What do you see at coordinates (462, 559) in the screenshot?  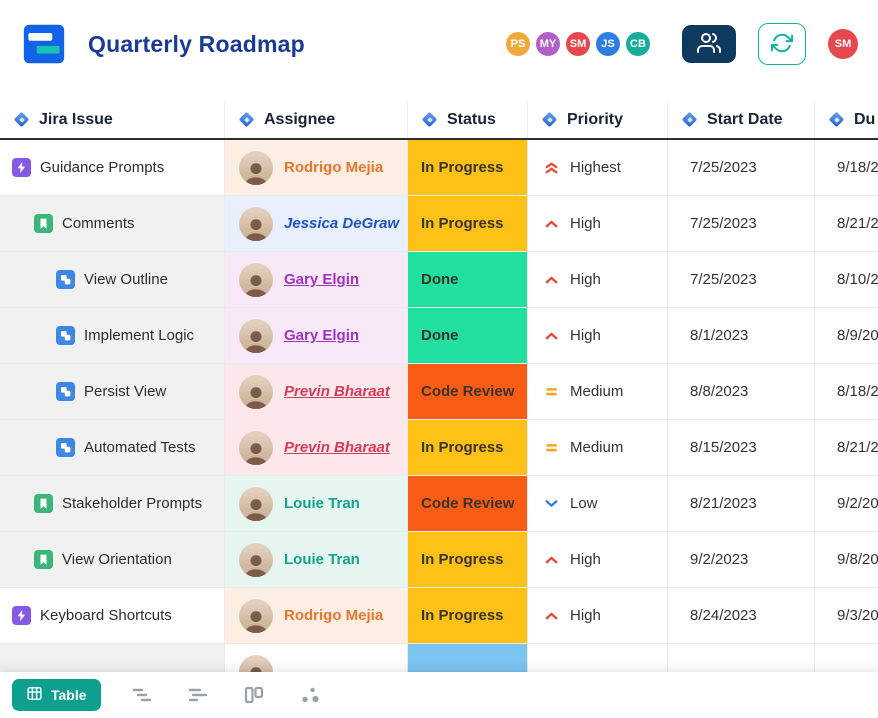 I see `status-label: In Progress` at bounding box center [462, 559].